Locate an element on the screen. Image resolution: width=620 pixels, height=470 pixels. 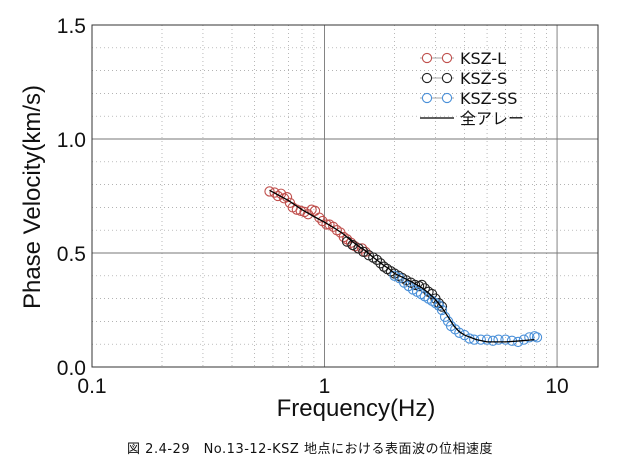
figure-caption: 図 2.4-29 No.13-12-KSZ 地点における表面波の位相速度 is located at coordinates (310, 449).